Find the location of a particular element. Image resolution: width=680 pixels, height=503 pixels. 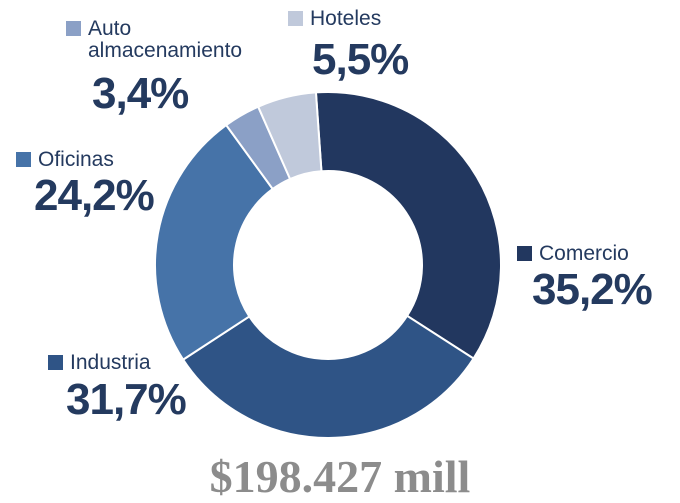

total-label: $198.427 mill is located at coordinates (340, 476).